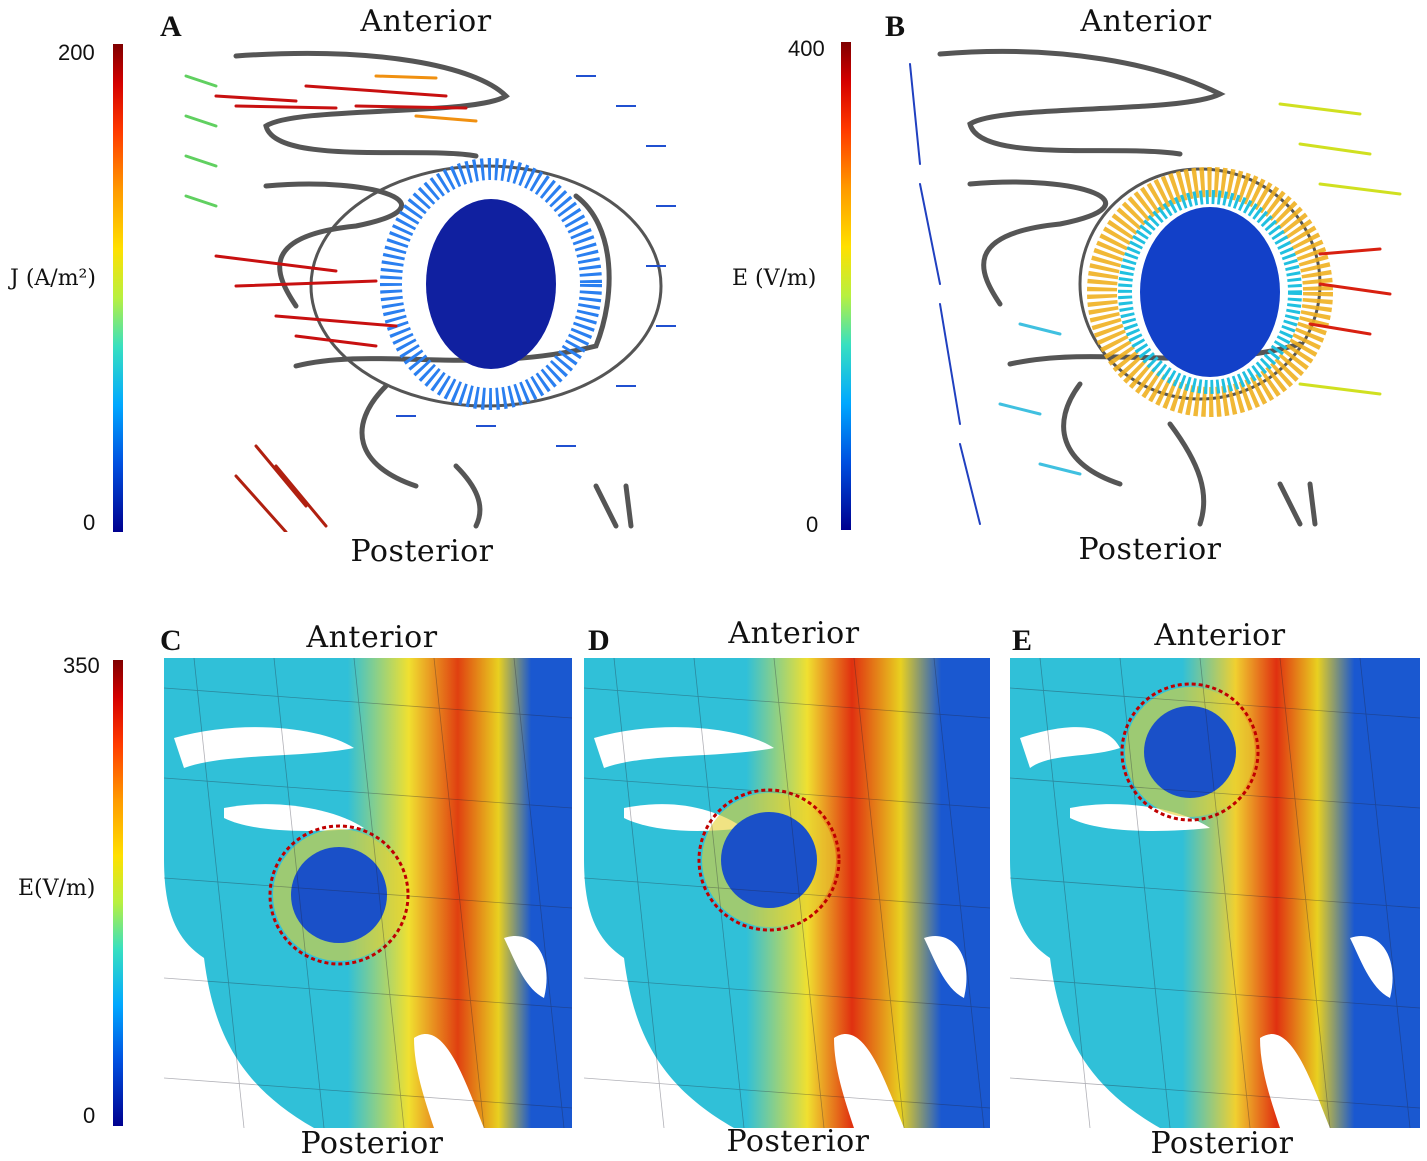  What do you see at coordinates (118, 893) in the screenshot?
I see `efield-mesh-colorbar` at bounding box center [118, 893].